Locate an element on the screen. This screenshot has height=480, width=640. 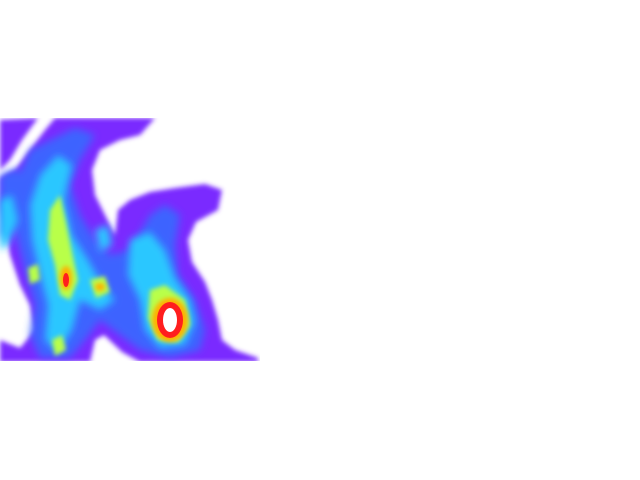
density-saturated is located at coordinates (170, 320).